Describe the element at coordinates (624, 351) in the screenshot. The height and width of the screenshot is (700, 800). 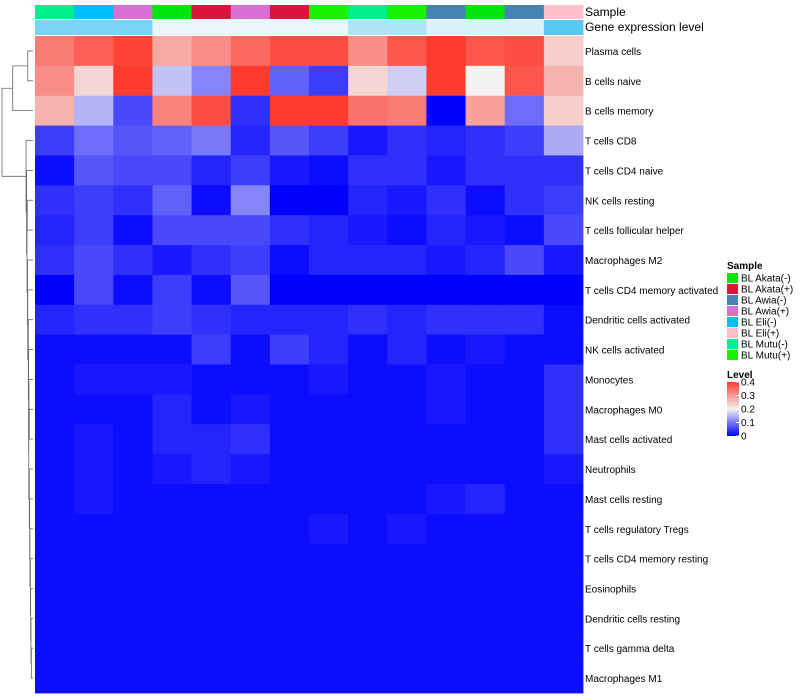
I see `row-label: NK cells activated` at that location.